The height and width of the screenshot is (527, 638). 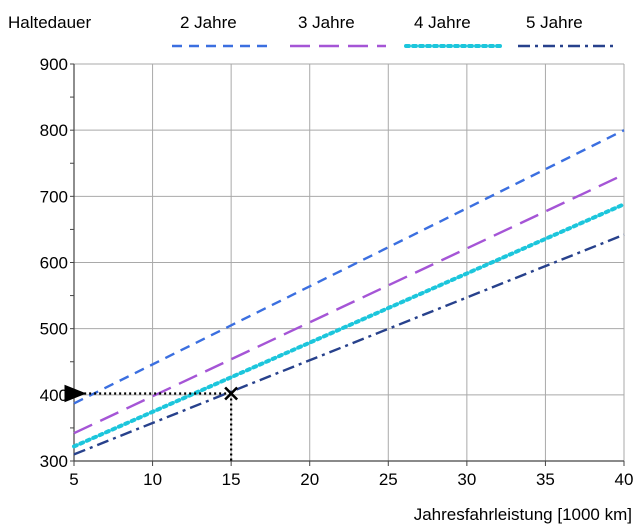 I want to click on x-tick-label: 5, so click(x=73, y=479).